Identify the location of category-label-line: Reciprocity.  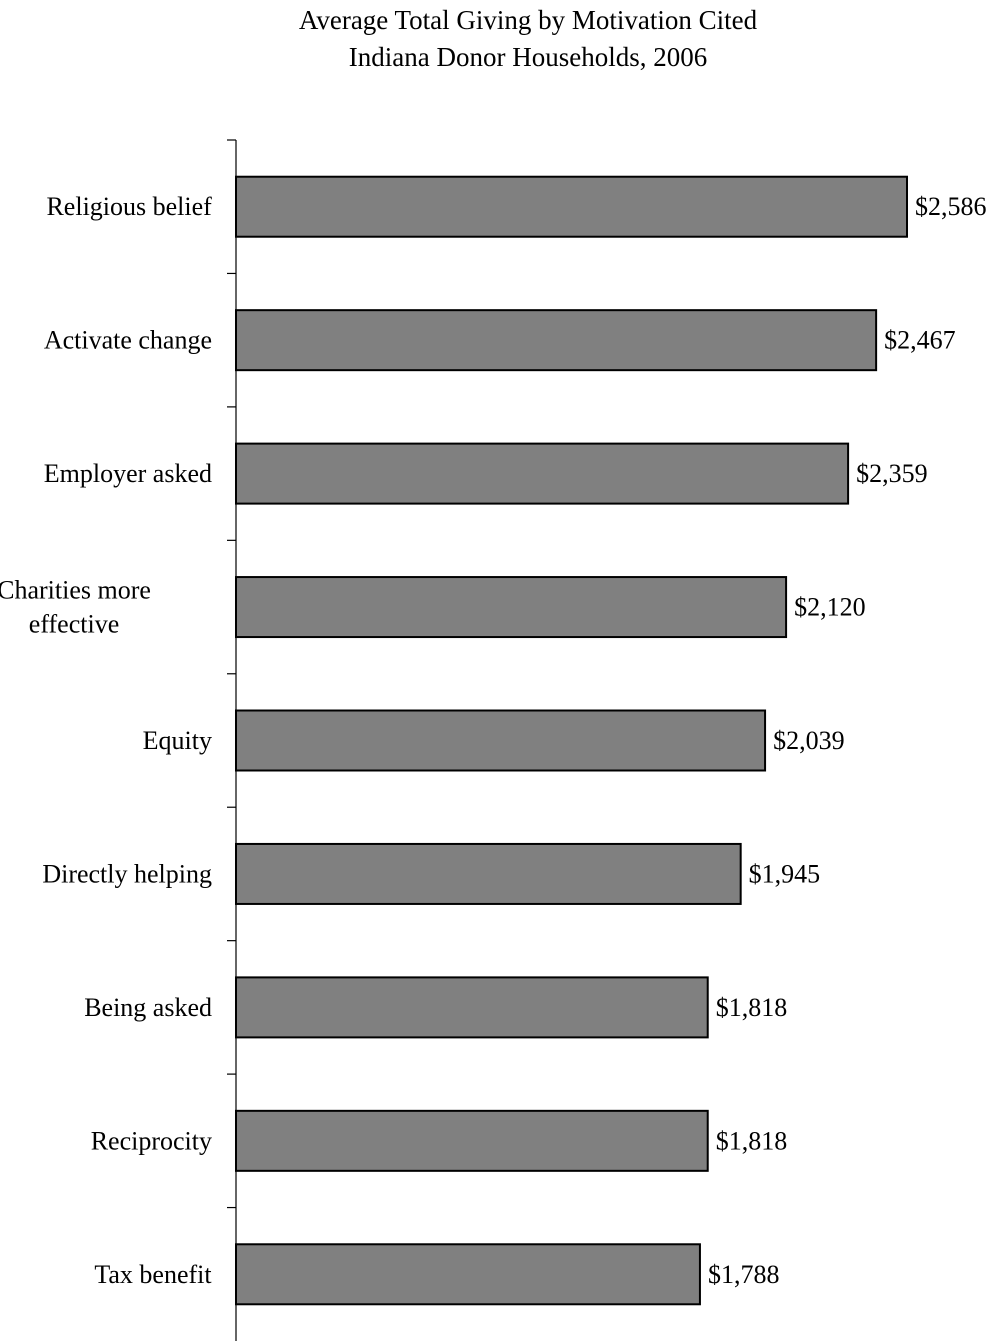
(151, 1140).